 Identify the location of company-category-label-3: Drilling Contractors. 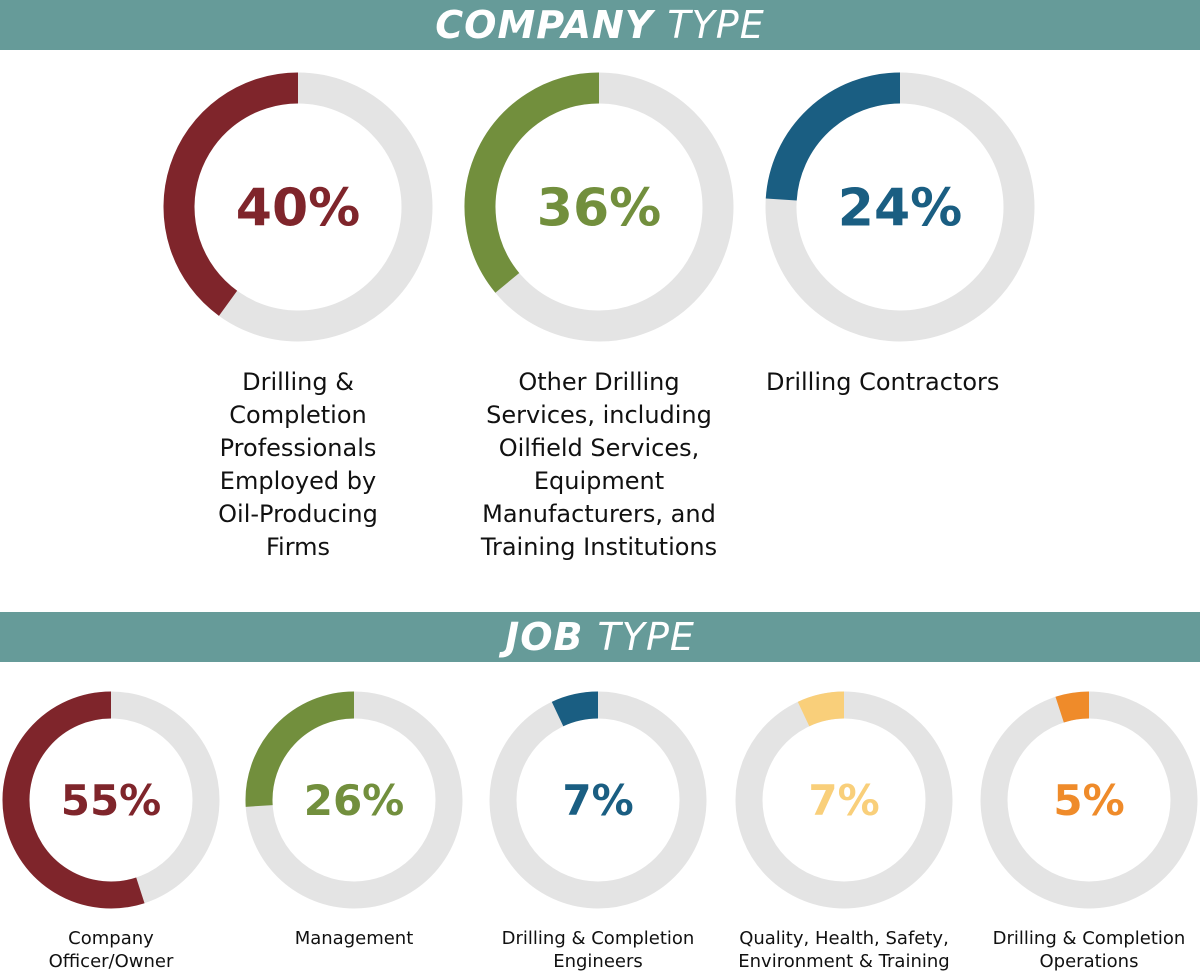
(883, 382).